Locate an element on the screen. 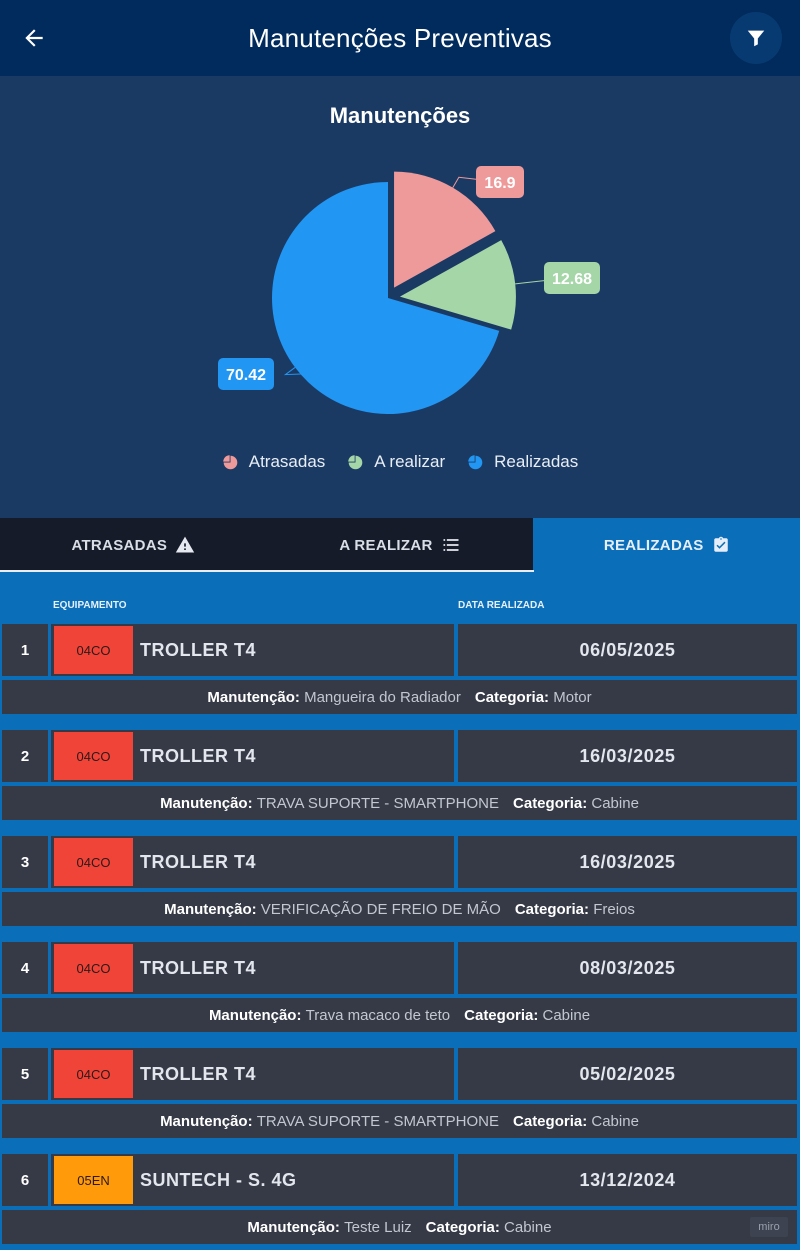  arrow-left-icon is located at coordinates (34, 38).